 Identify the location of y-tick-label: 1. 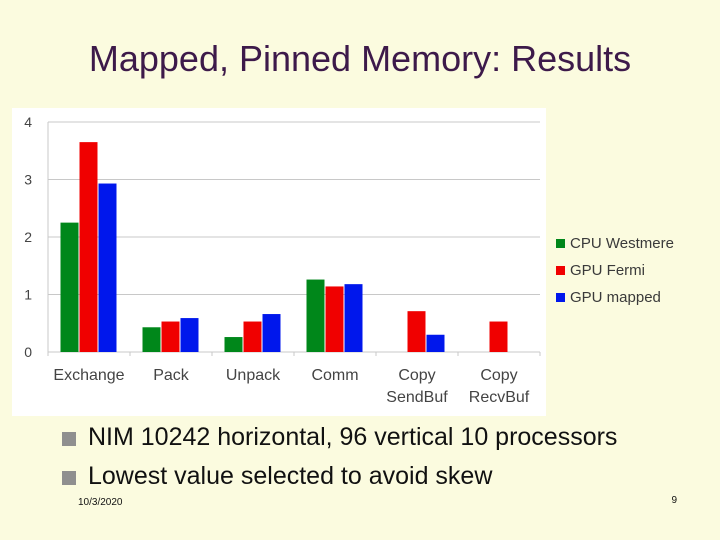
(28, 295).